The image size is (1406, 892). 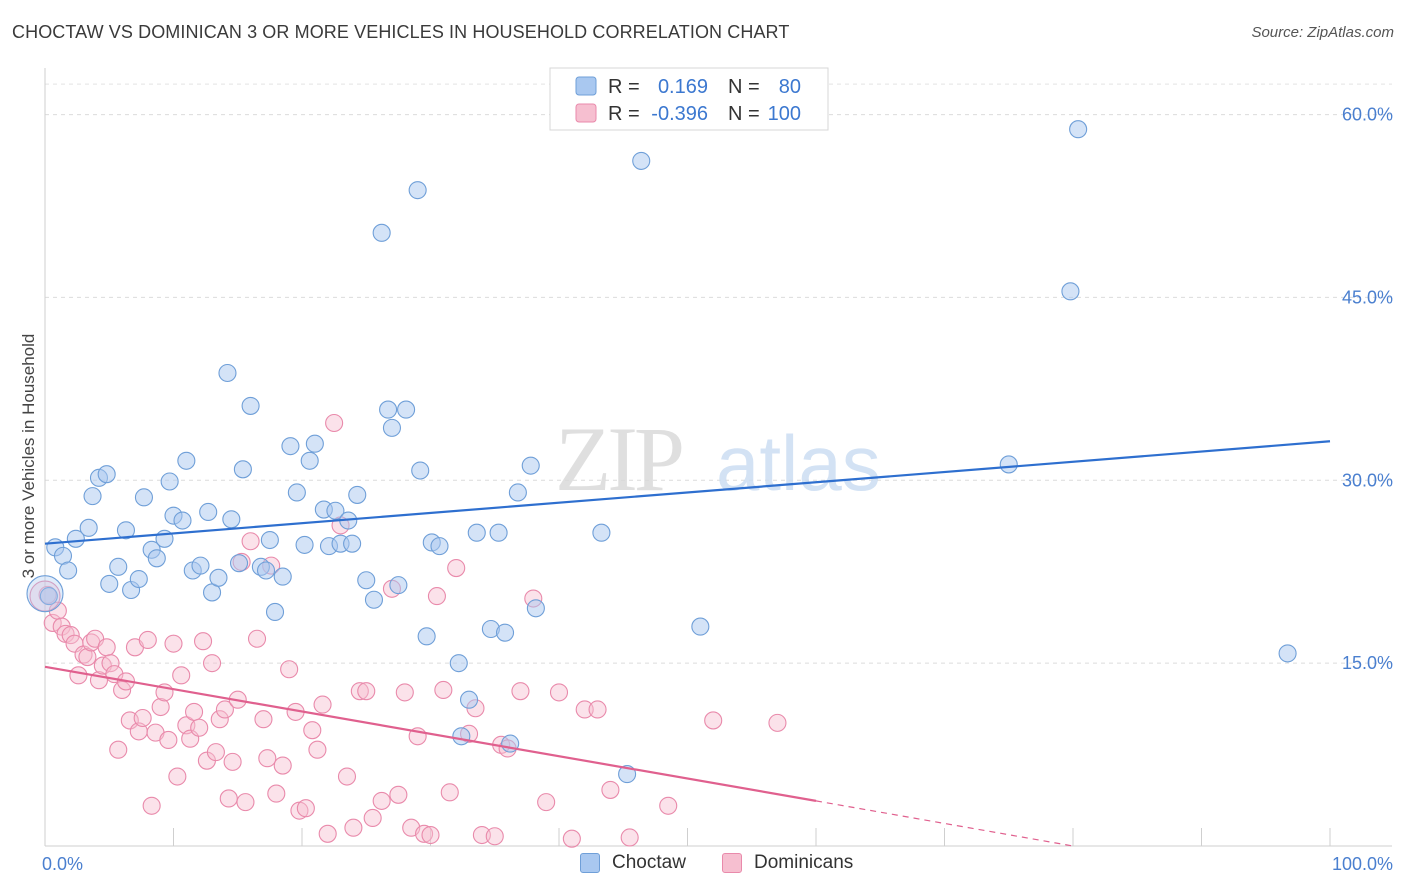 I want to click on y-tick-label-0: 15.0%, so click(x=1367, y=663).